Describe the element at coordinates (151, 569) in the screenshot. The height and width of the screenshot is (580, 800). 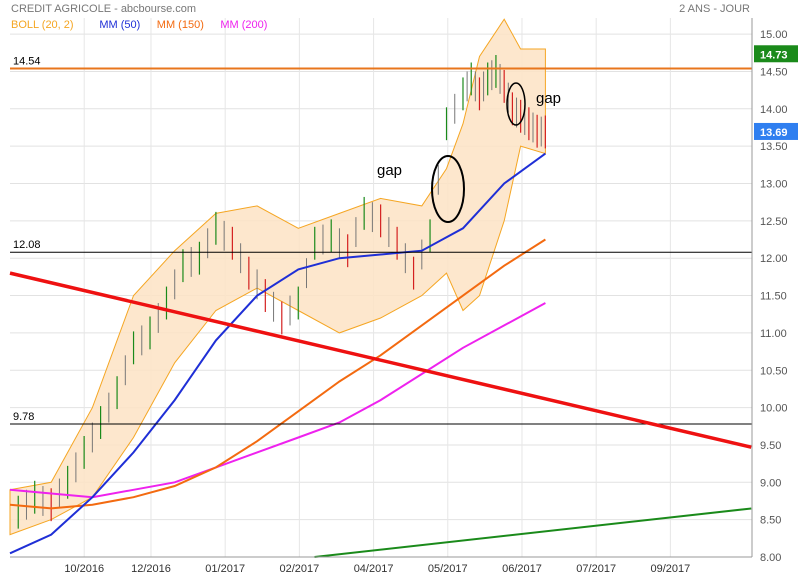
I see `x-tick-label: 12/2016` at that location.